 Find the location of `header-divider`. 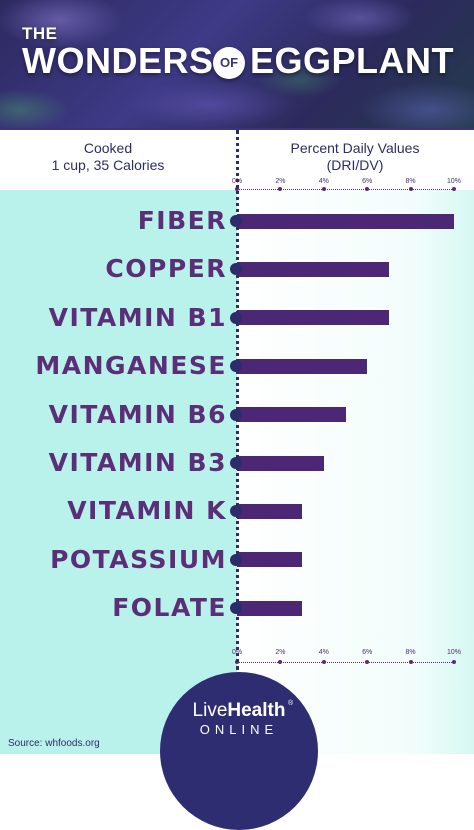

header-divider is located at coordinates (237, 129).